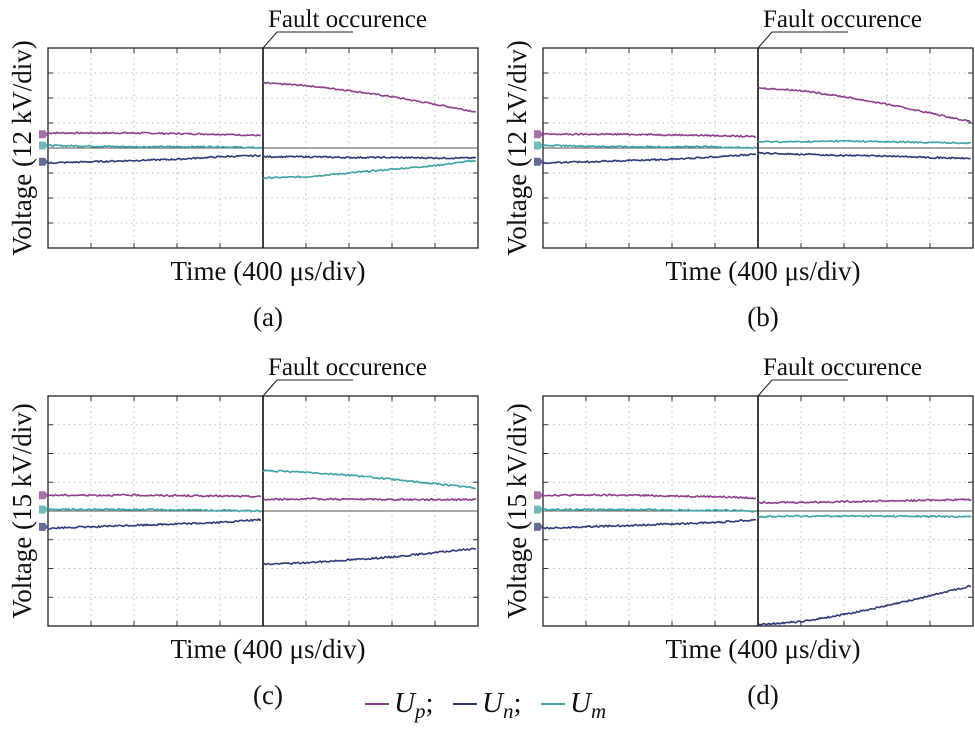  What do you see at coordinates (502, 705) in the screenshot?
I see `legend-label: Un;` at bounding box center [502, 705].